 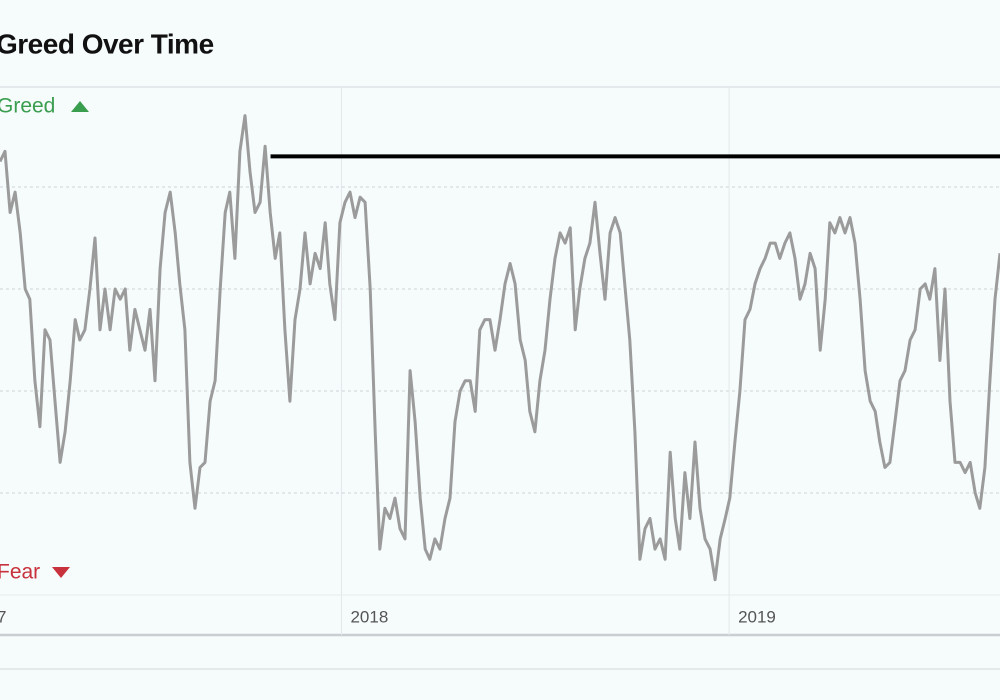 I want to click on fear-label: Fear, so click(x=35, y=572).